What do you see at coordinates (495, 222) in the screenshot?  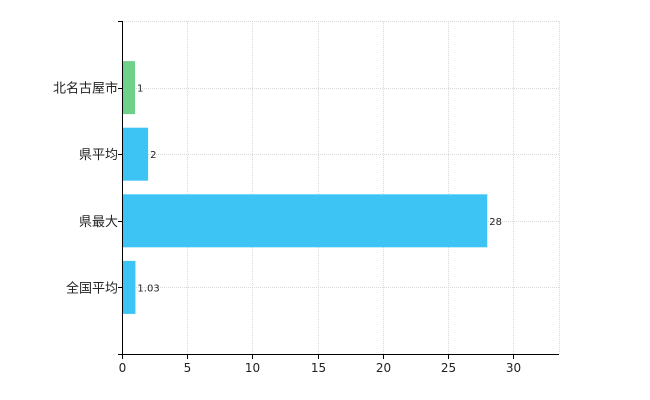 I see `data-label: 28` at bounding box center [495, 222].